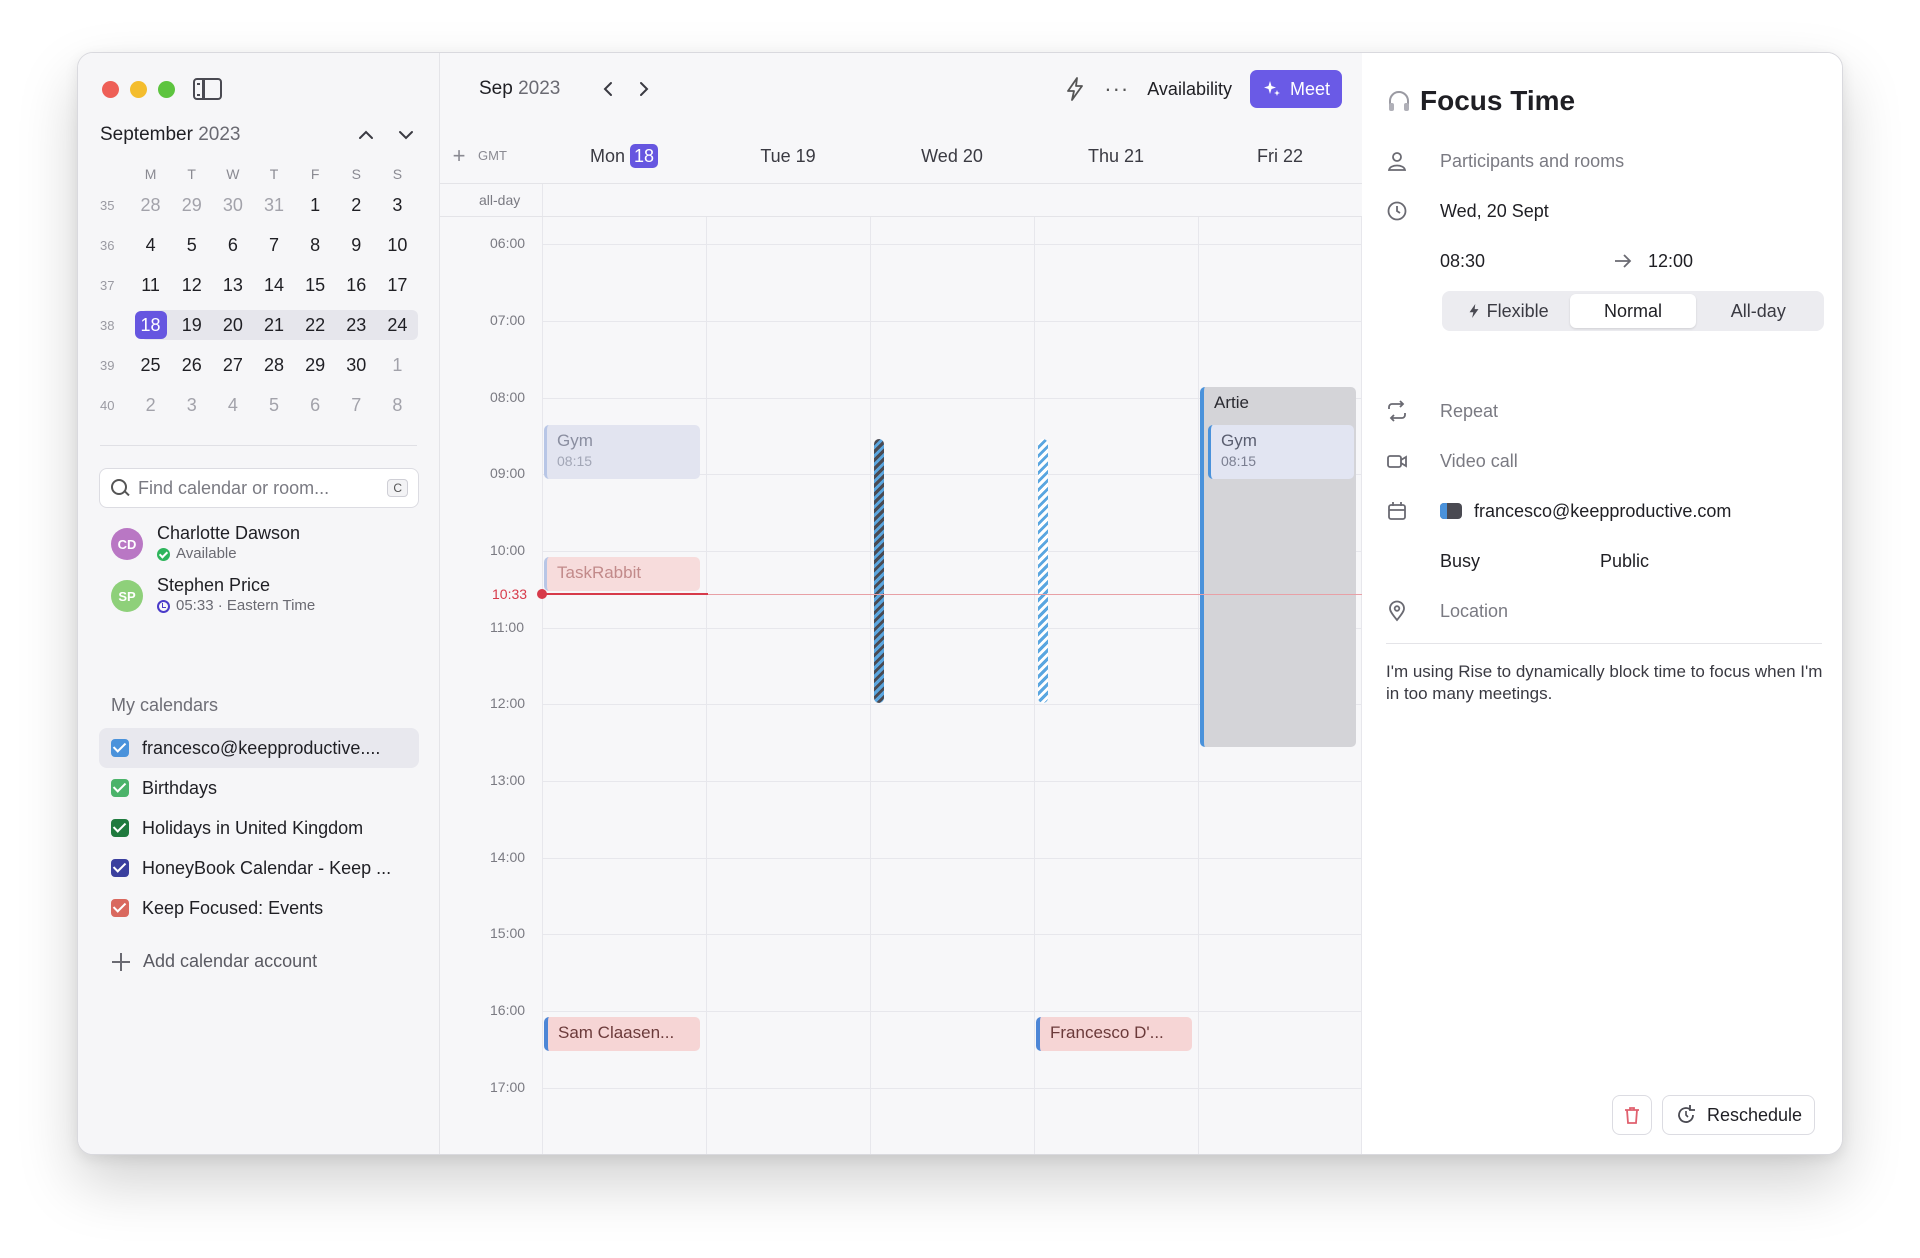 This screenshot has width=1920, height=1258. Describe the element at coordinates (213, 595) in the screenshot. I see `person-stephen: SP Stephen Price 05:33 · Eastern Time` at that location.